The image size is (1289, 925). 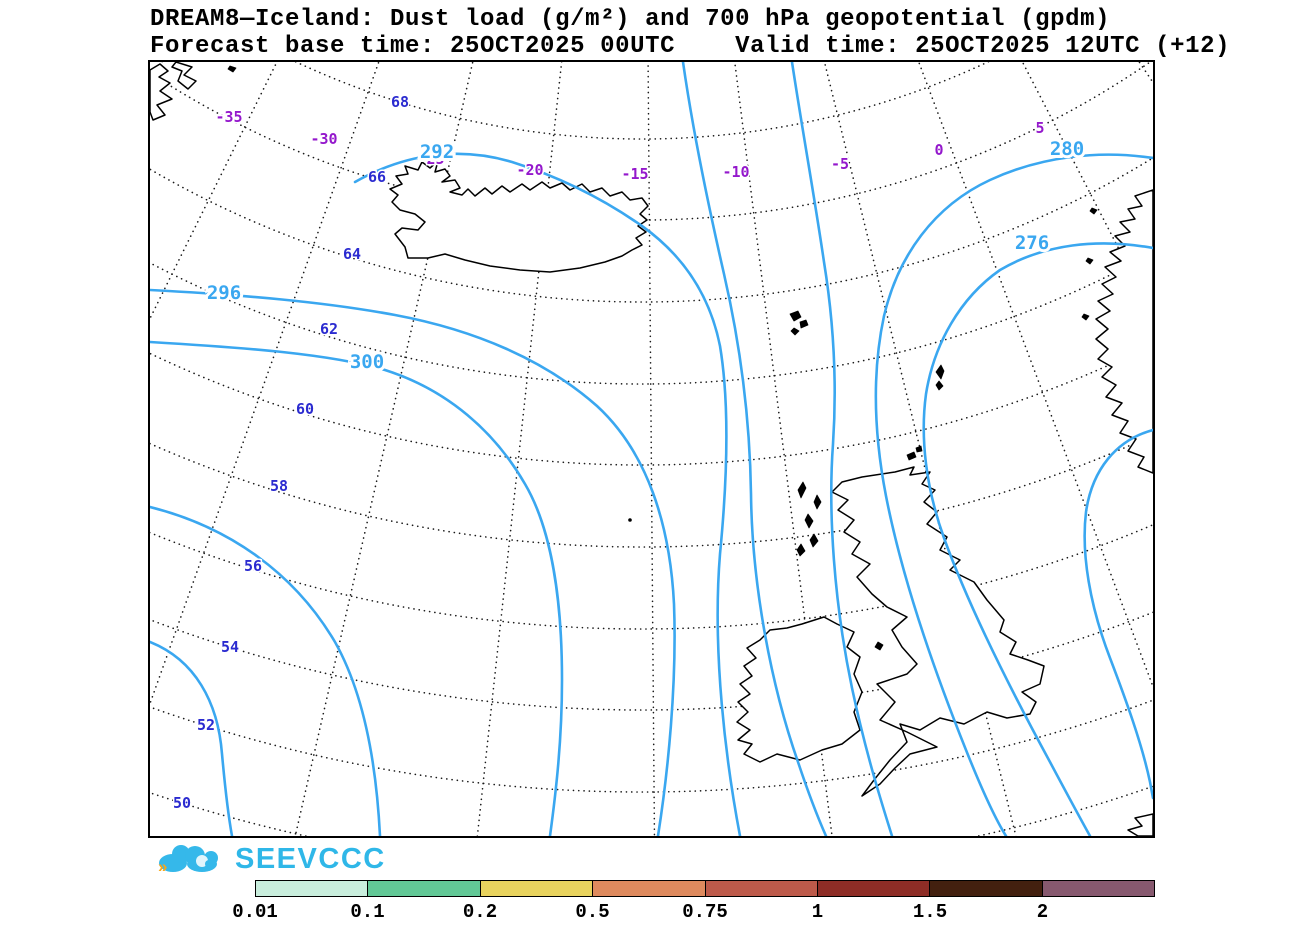 What do you see at coordinates (592, 912) in the screenshot?
I see `colorbar-tick-label: 0.5` at bounding box center [592, 912].